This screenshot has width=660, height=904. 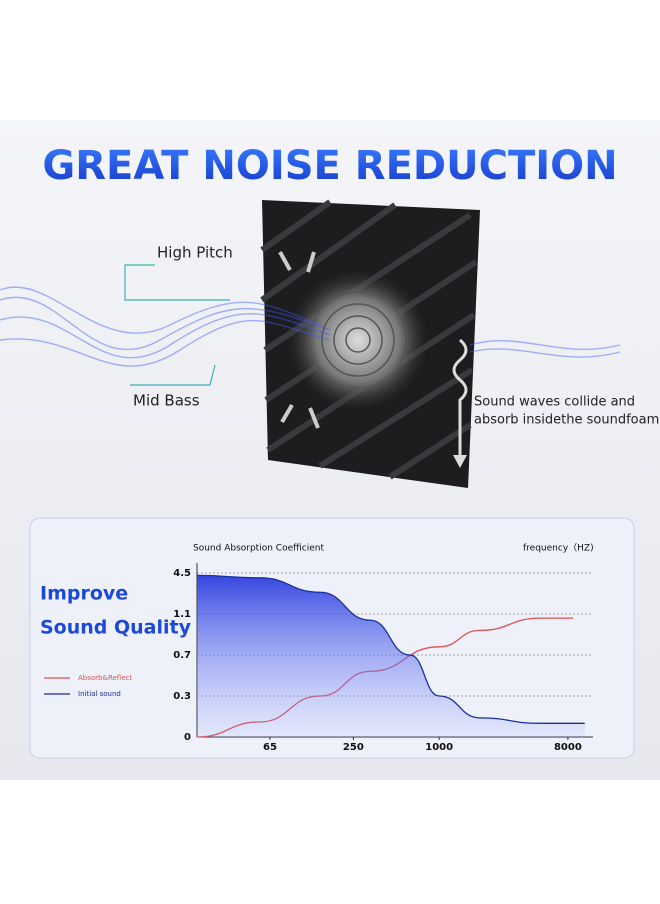 I want to click on x-tick-label: 250, so click(x=353, y=747).